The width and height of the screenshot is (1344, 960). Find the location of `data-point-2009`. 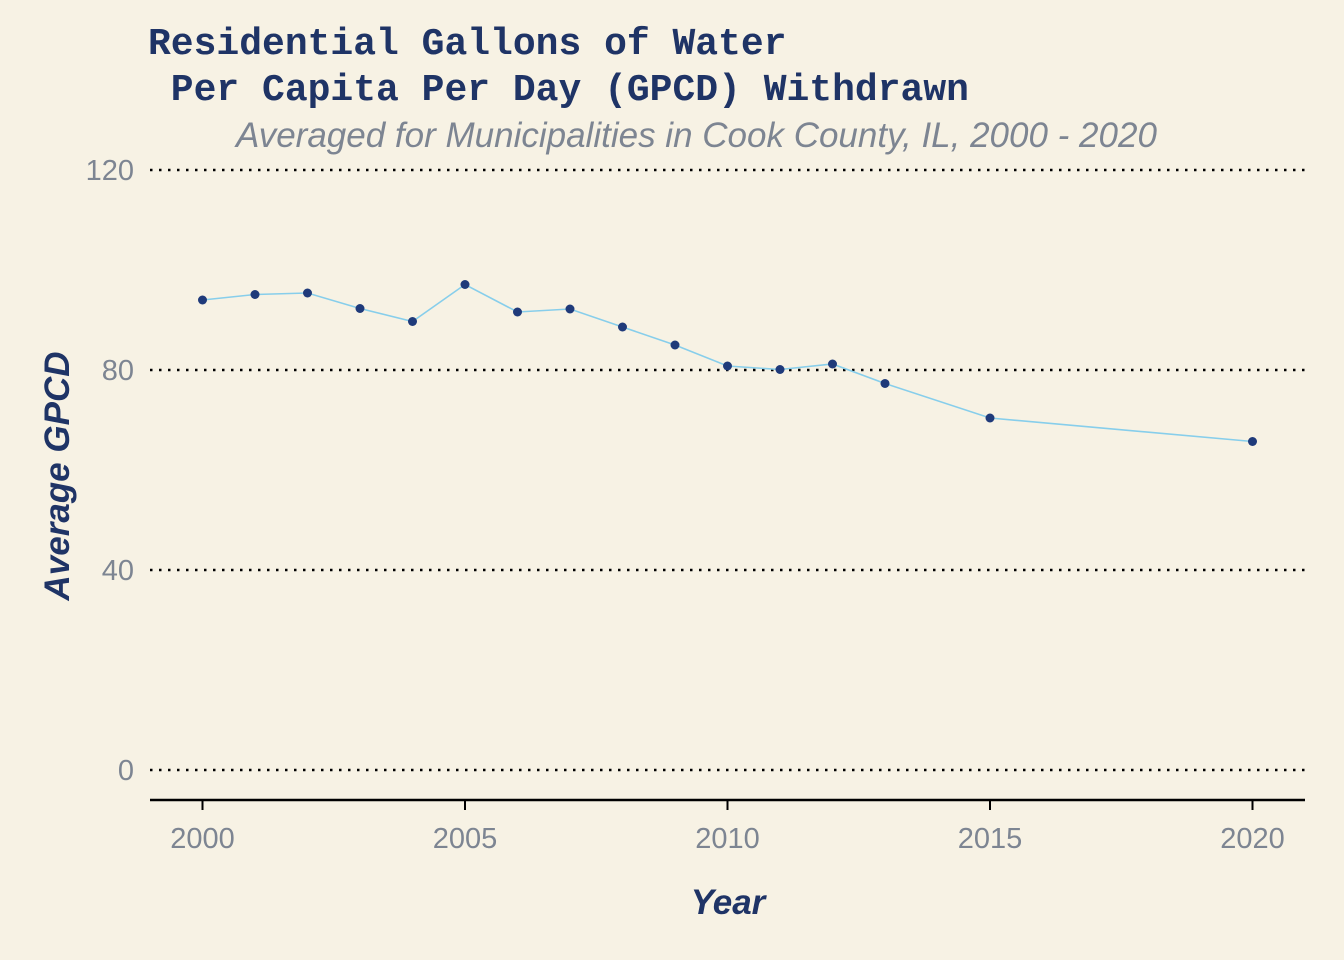

data-point-2009 is located at coordinates (675, 345).